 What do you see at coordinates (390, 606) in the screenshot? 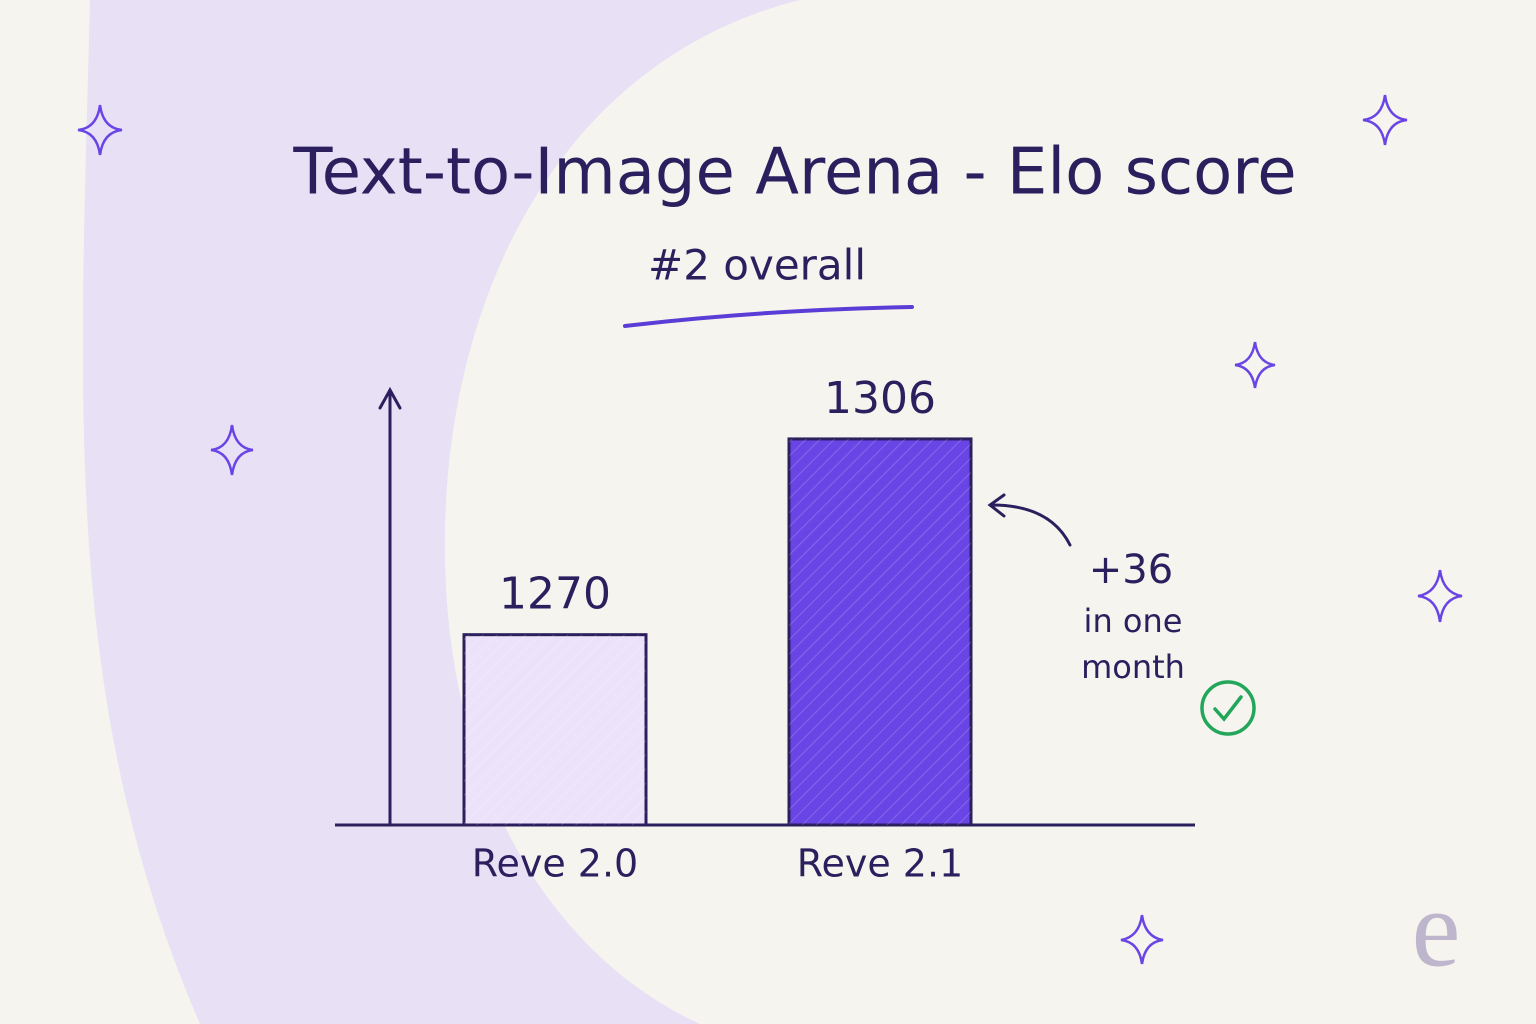
I see `y-axis` at bounding box center [390, 606].